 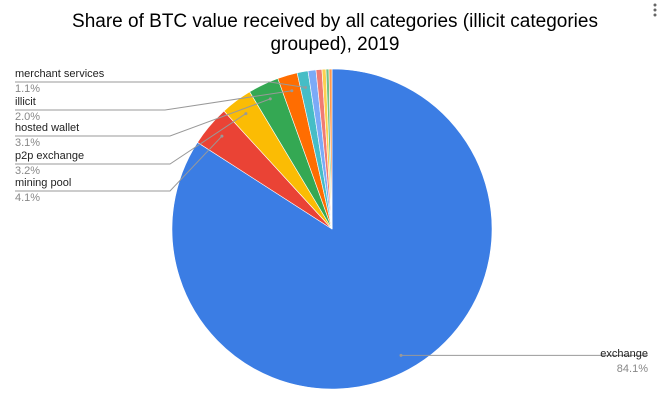 What do you see at coordinates (27, 117) in the screenshot?
I see `slice-value-label: 2.0%` at bounding box center [27, 117].